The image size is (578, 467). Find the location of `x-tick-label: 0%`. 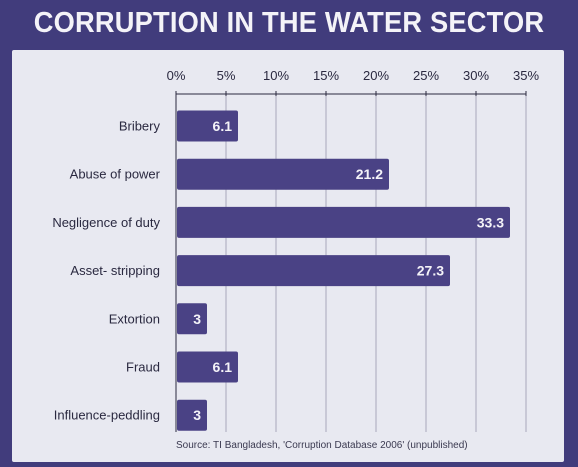

x-tick-label: 0% is located at coordinates (176, 75).